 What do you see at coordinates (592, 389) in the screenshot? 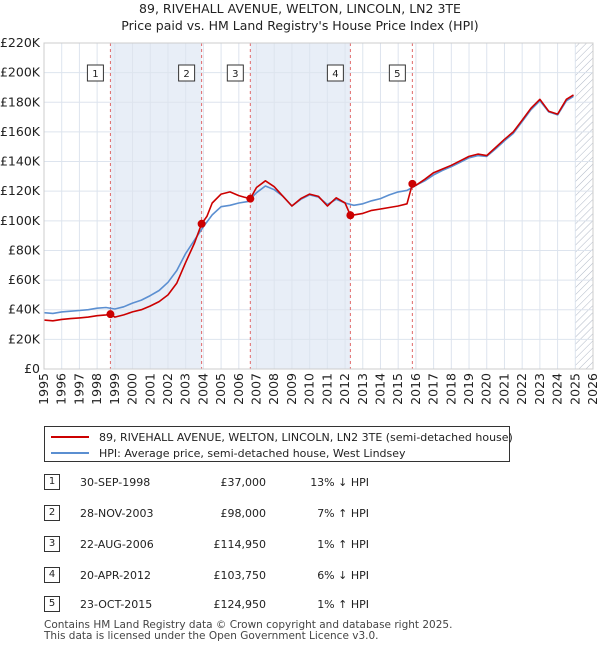
I see `x-tick-label: 2026` at bounding box center [592, 389].